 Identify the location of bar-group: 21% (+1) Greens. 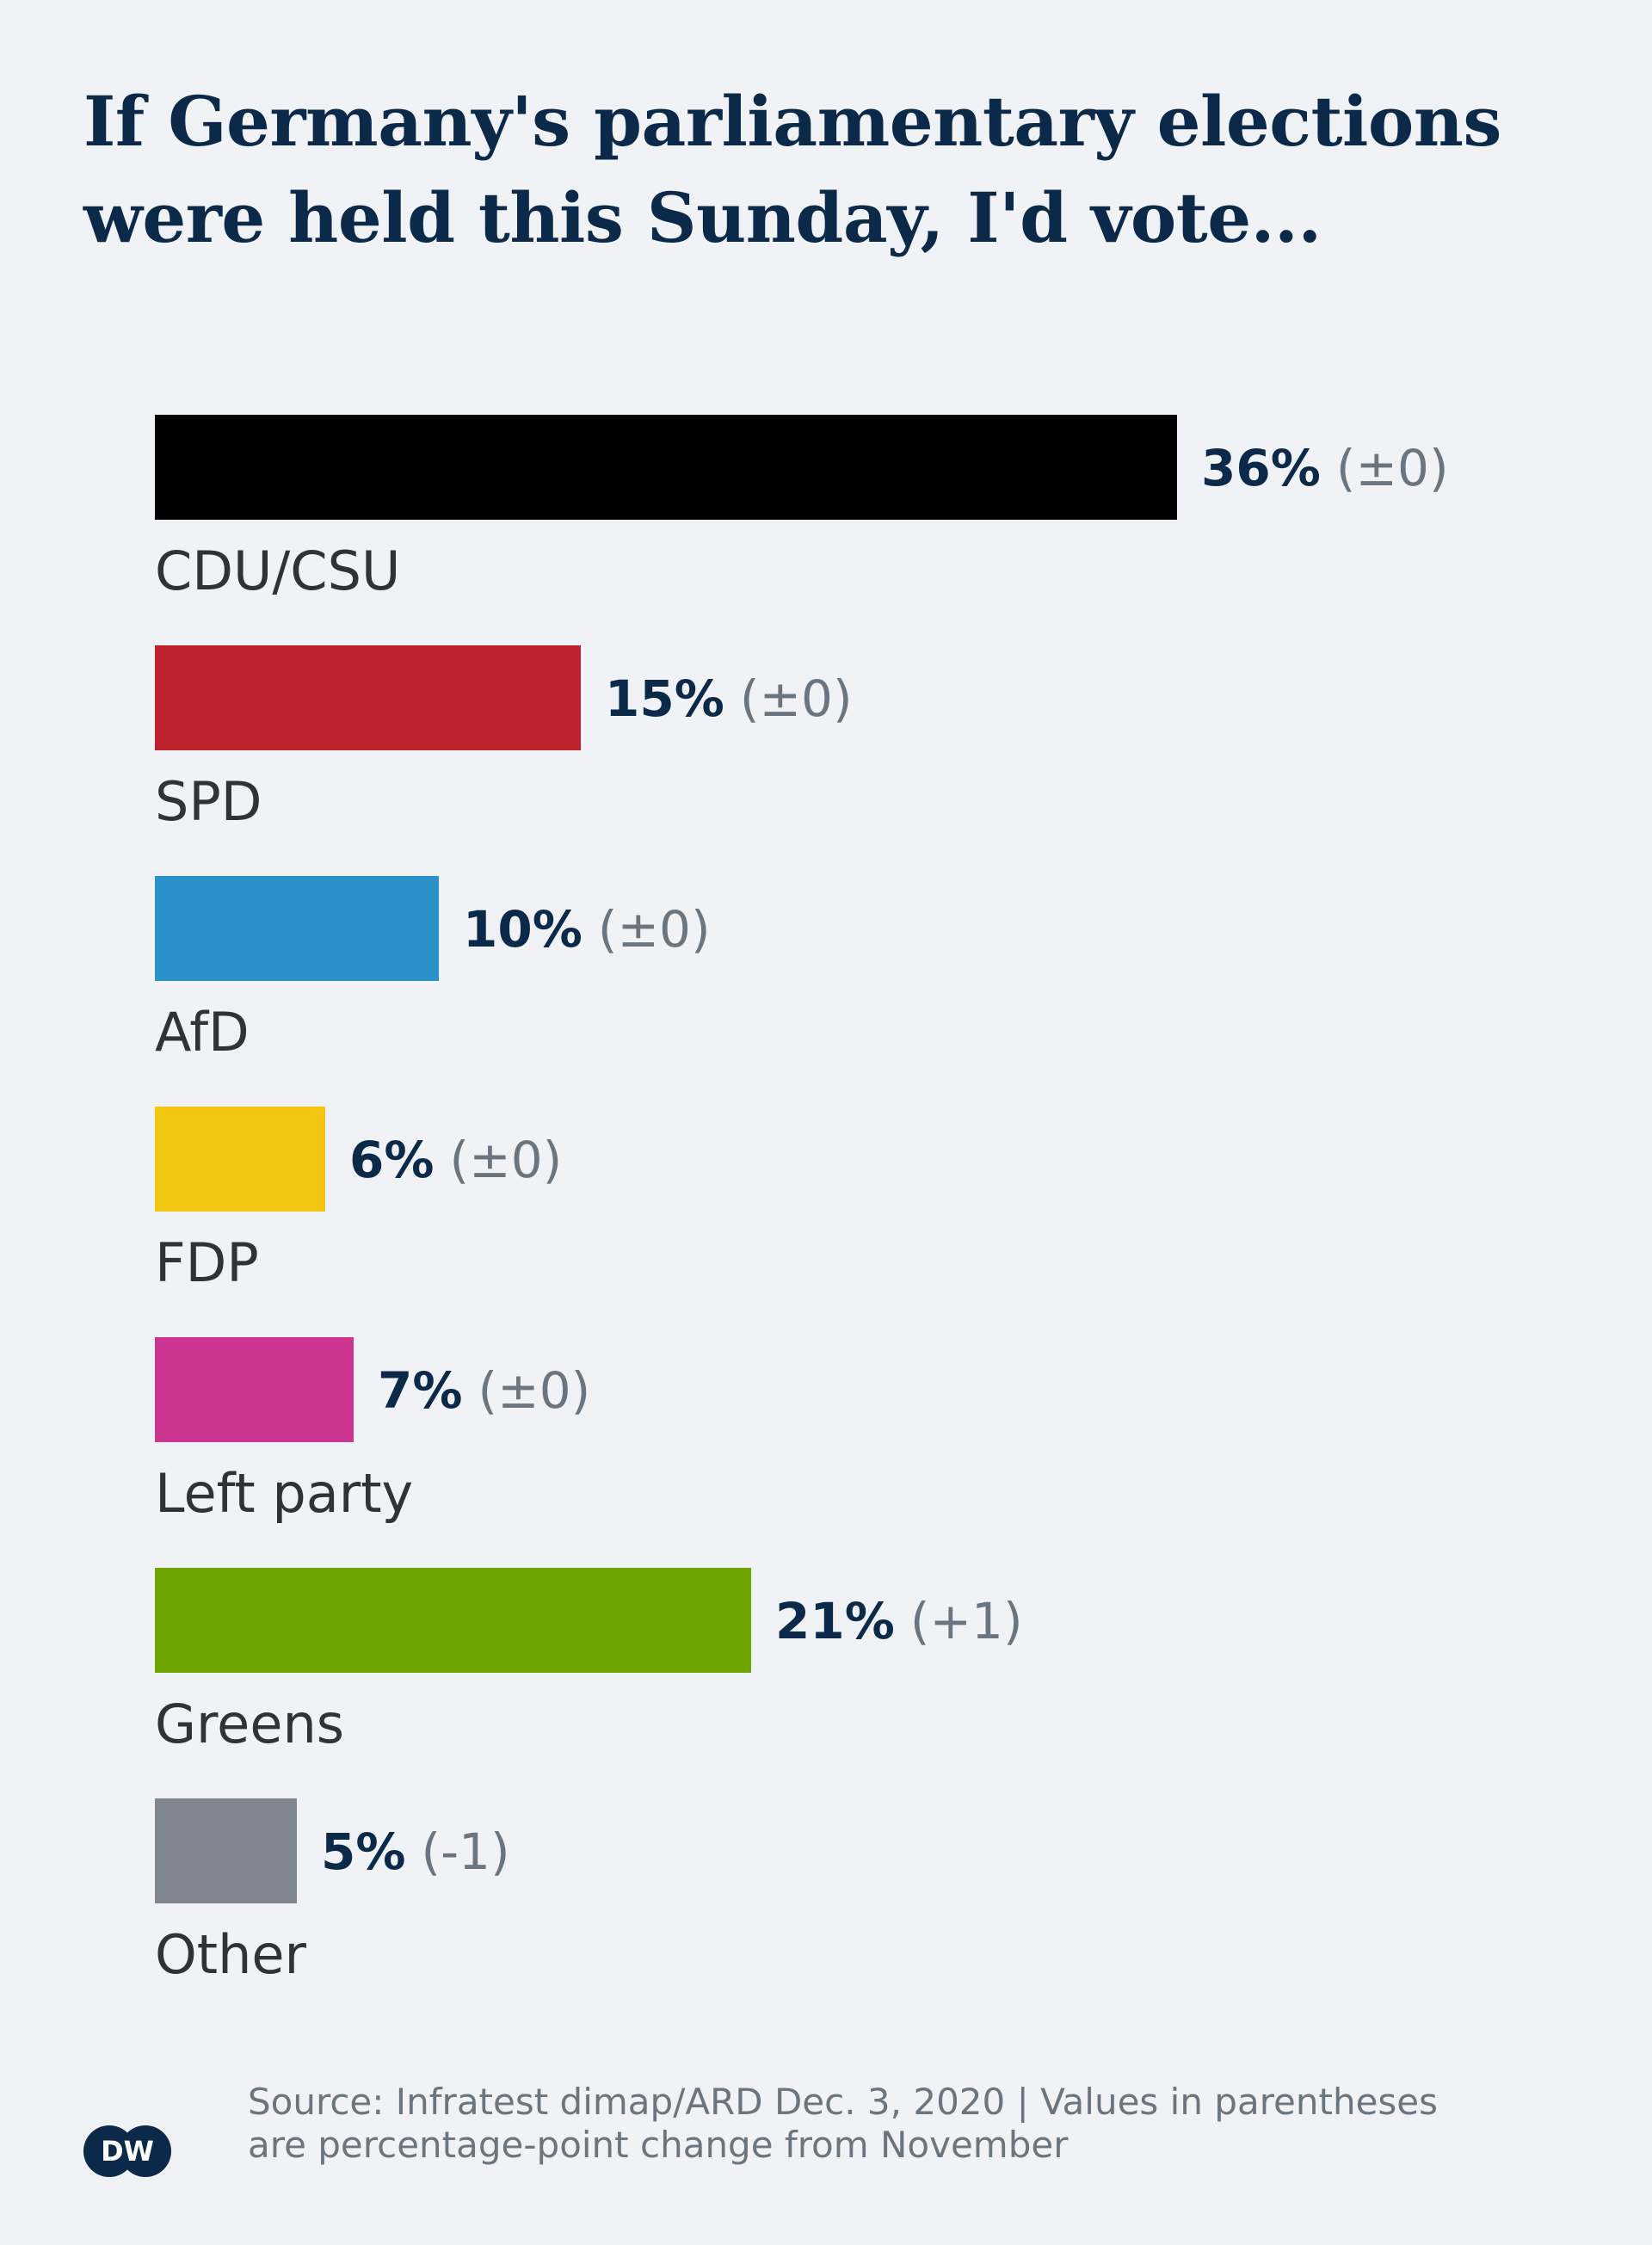
(589, 1661).